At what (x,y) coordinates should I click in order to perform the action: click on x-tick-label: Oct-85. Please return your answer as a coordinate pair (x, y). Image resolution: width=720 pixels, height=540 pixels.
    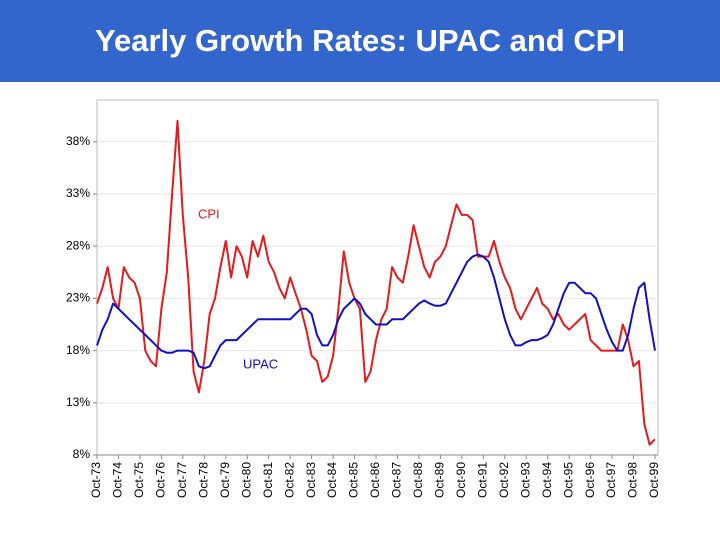
    Looking at the image, I should click on (354, 480).